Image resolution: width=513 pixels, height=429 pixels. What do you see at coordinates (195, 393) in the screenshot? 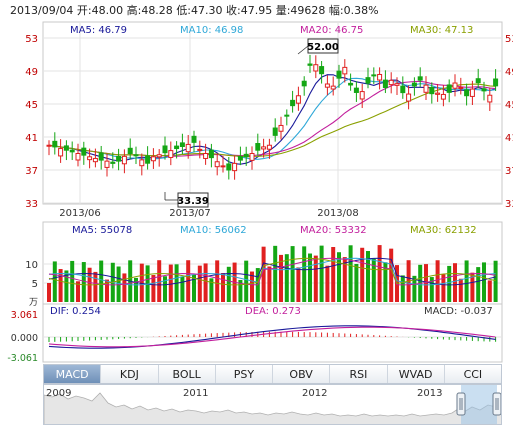
I see `nav-year-2011: 2011` at bounding box center [195, 393].